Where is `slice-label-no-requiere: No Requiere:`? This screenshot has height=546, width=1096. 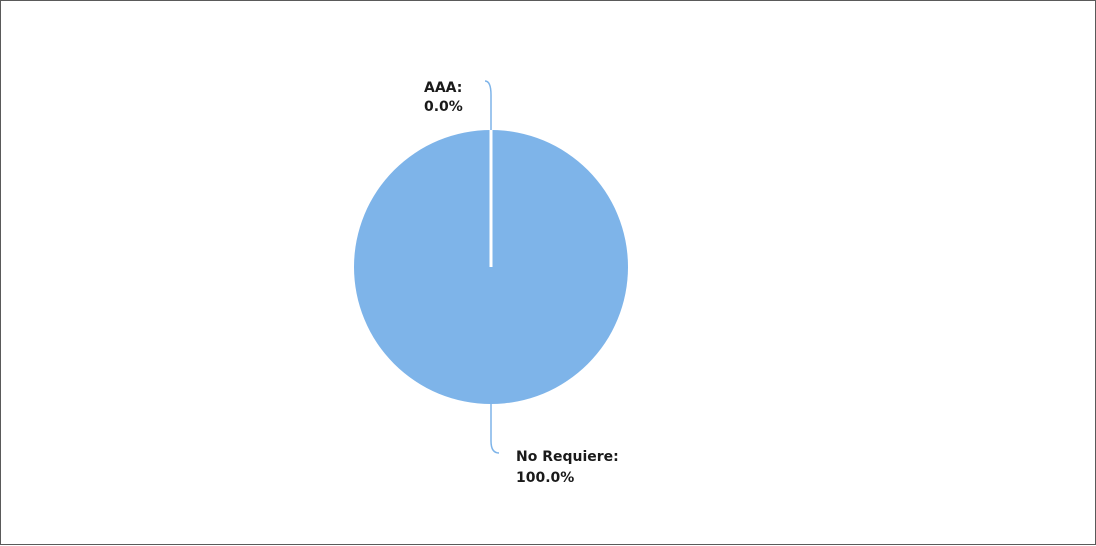
slice-label-no-requiere: No Requiere: is located at coordinates (567, 457).